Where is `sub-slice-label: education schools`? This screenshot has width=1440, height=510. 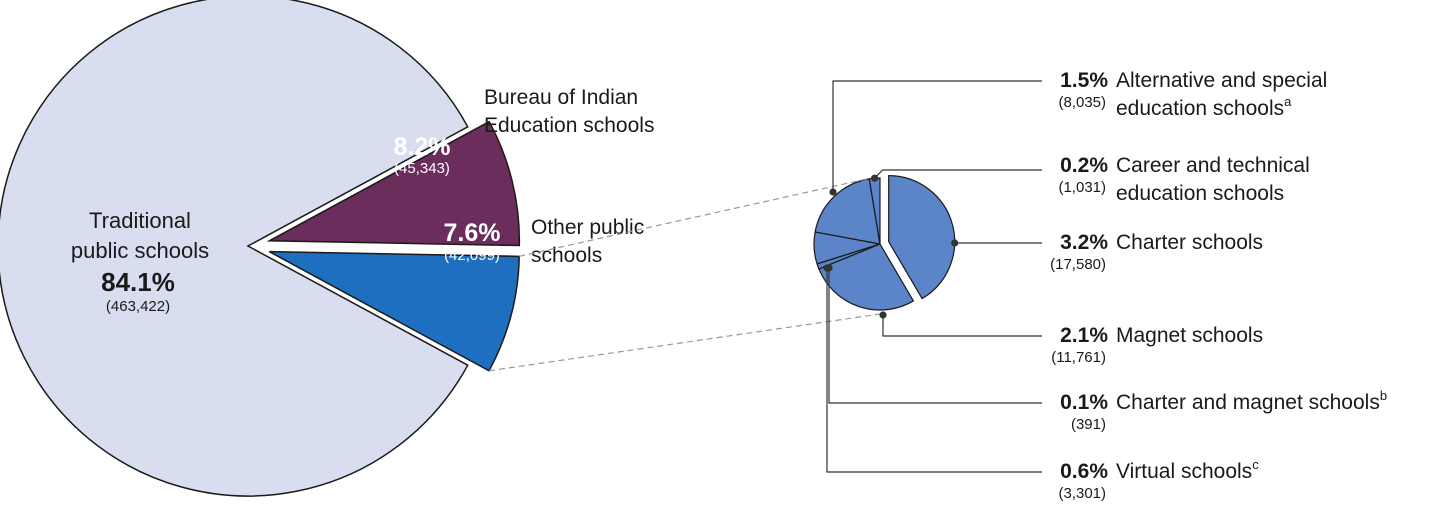 sub-slice-label: education schools is located at coordinates (1200, 193).